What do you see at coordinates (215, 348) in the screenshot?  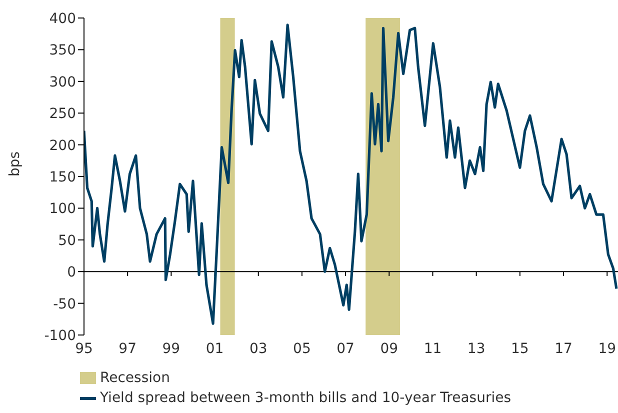 I see `x-tick-label: 01` at bounding box center [215, 348].